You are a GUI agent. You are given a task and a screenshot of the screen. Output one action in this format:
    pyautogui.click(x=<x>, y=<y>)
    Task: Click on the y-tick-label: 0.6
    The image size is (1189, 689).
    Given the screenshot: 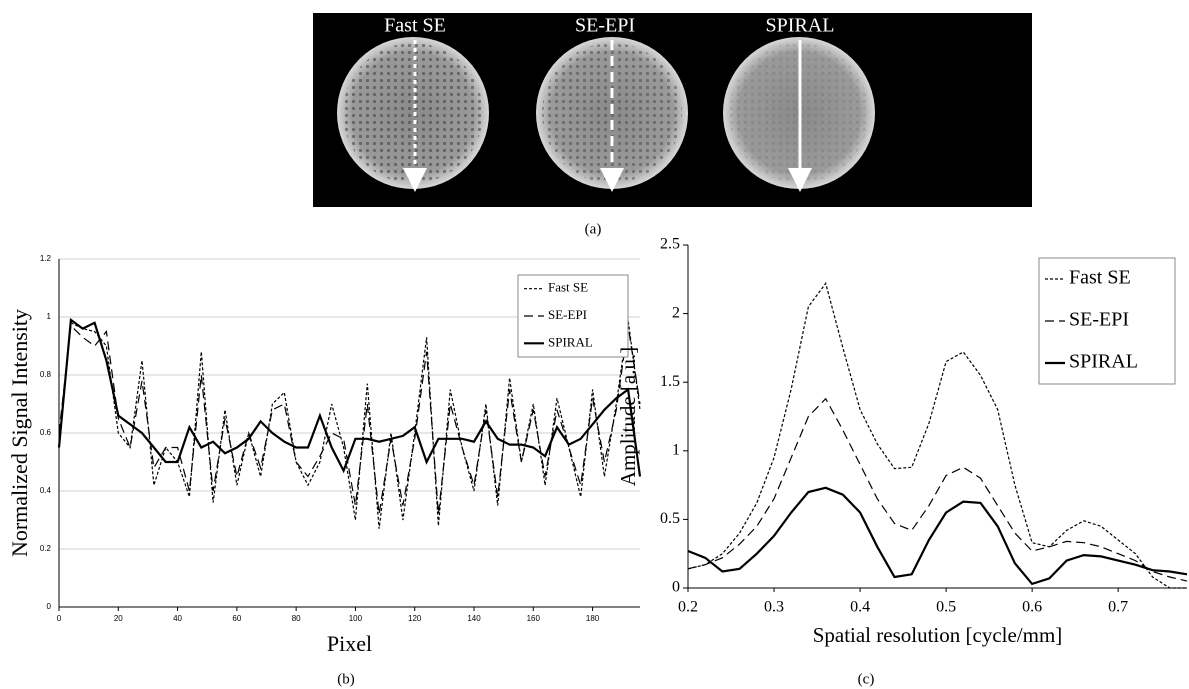 What is the action you would take?
    pyautogui.click(x=46, y=432)
    